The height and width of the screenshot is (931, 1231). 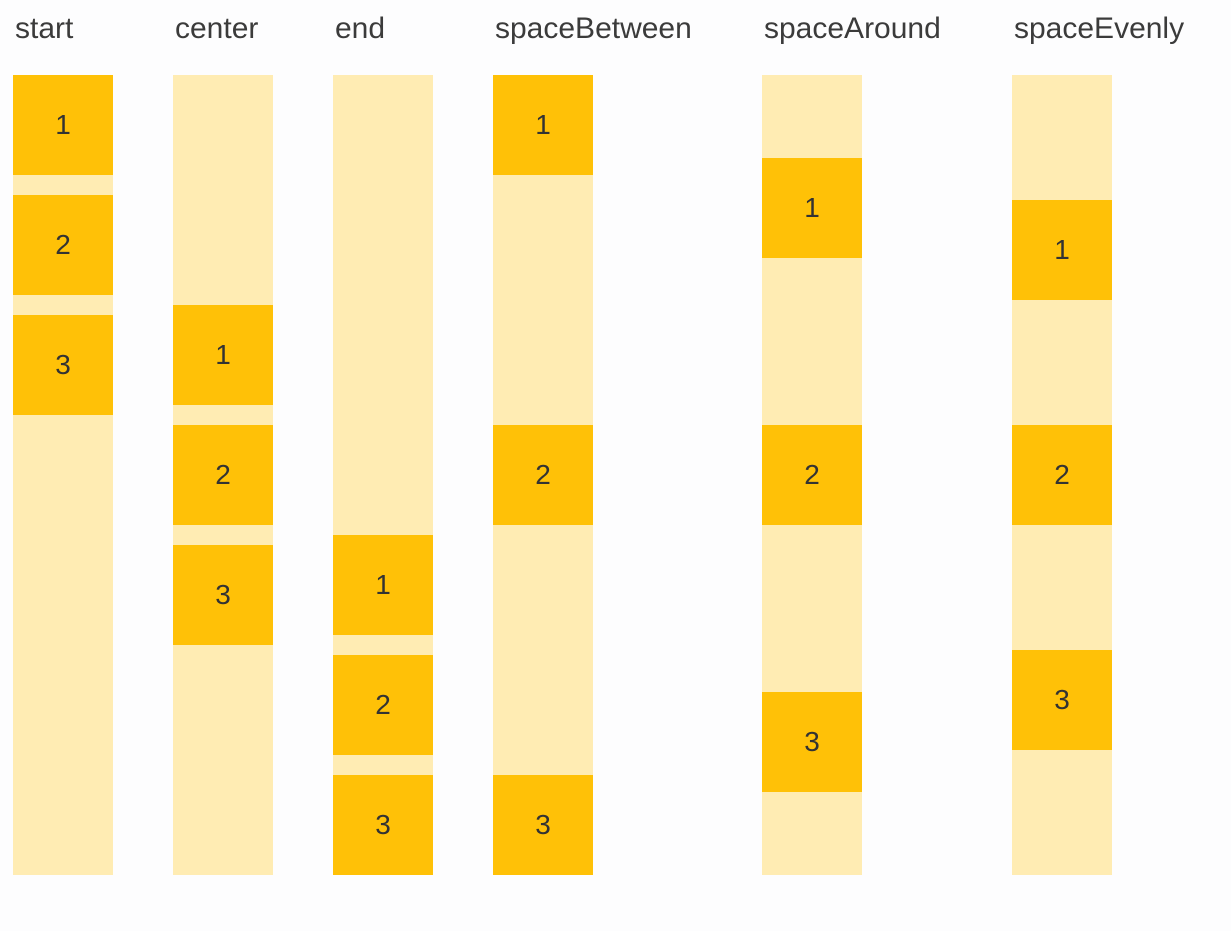 I want to click on flex-track-space-around: 1 2 3, so click(x=812, y=475).